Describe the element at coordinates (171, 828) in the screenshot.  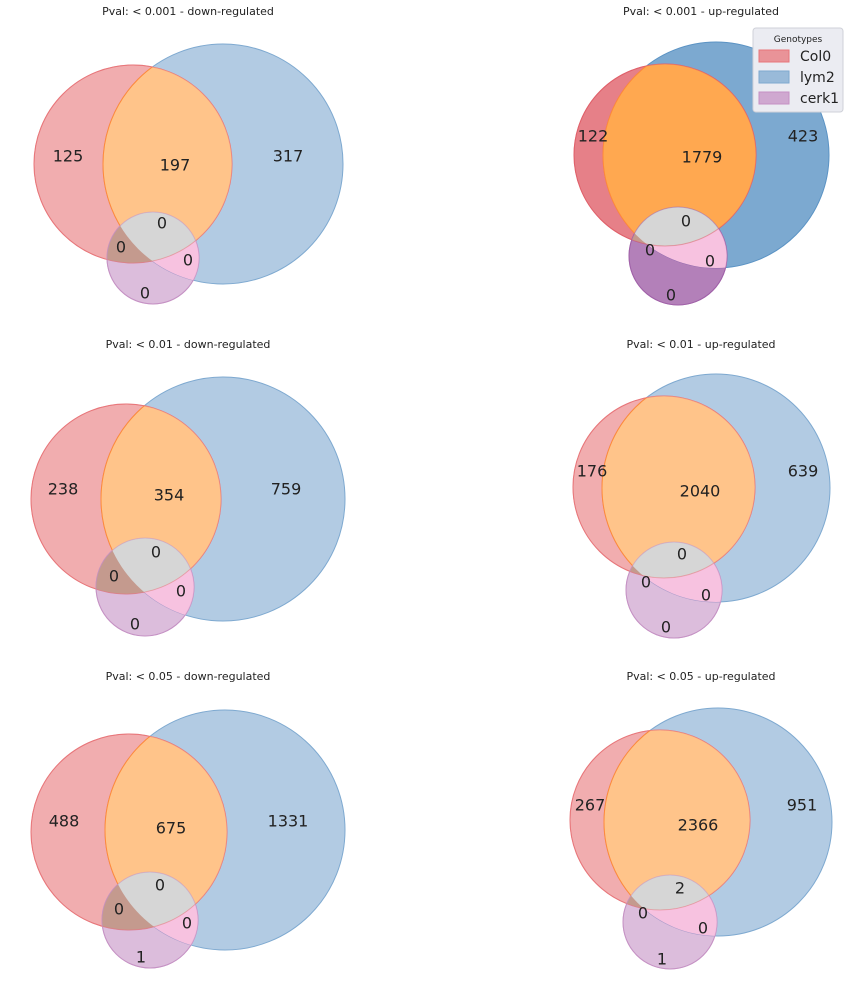
I see `count-col0-lym2: 675` at that location.